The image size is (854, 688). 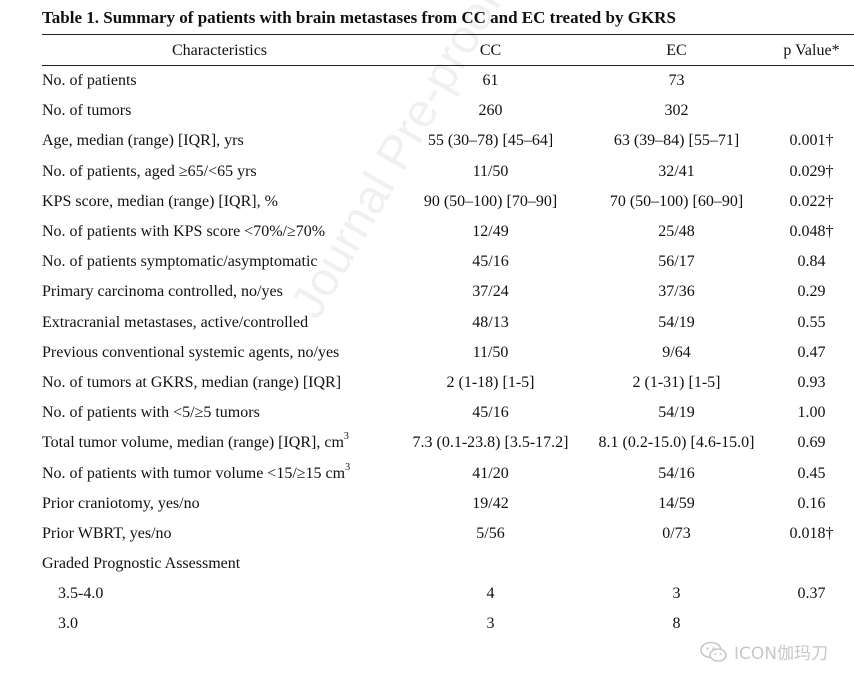 What do you see at coordinates (184, 232) in the screenshot?
I see `row-label: No. of patients with KPS score <70%/≥70%` at bounding box center [184, 232].